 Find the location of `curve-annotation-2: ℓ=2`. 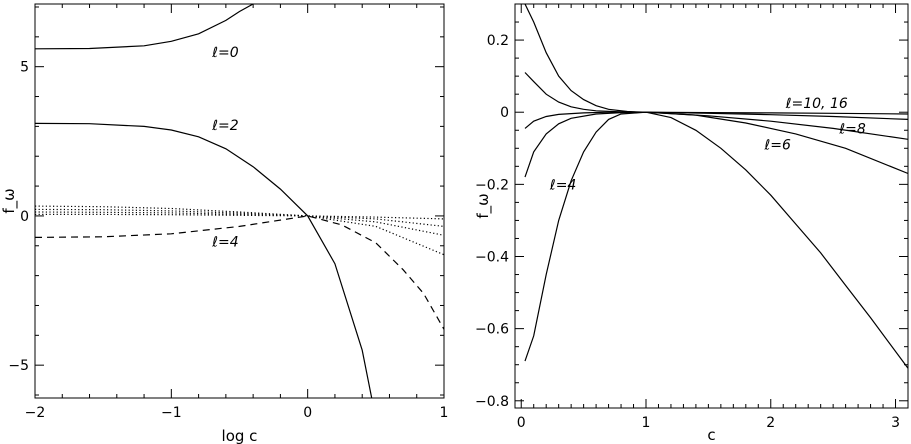

curve-annotation-2: ℓ=2 is located at coordinates (225, 126).